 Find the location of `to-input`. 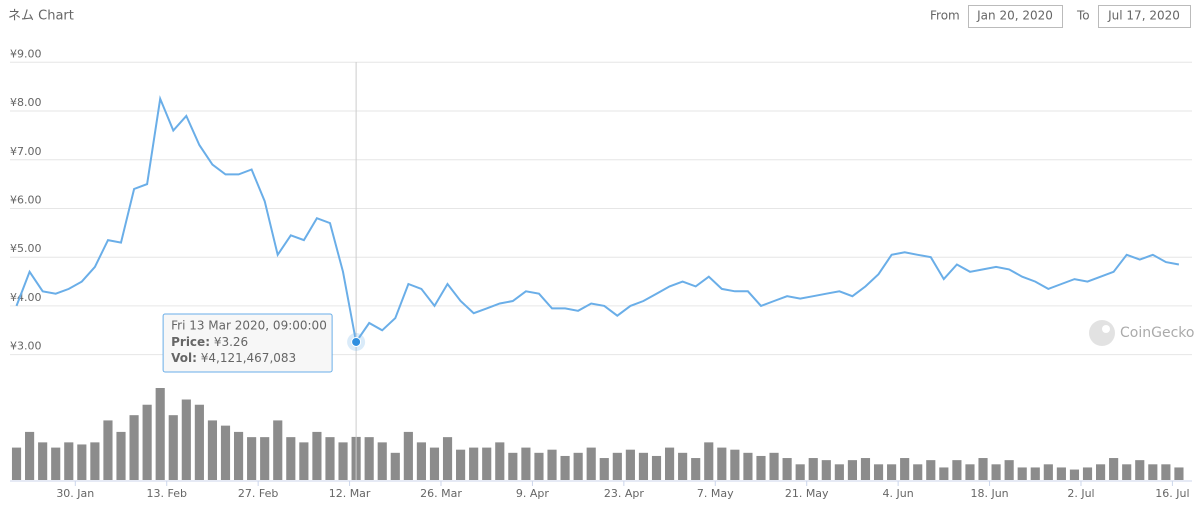

to-input is located at coordinates (1144, 16).